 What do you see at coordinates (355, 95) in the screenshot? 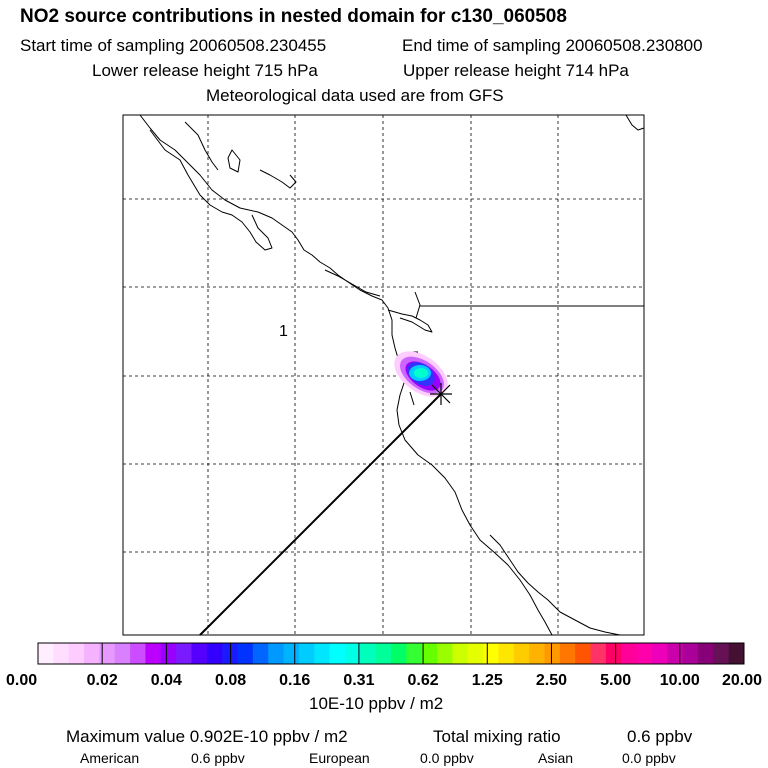
I see `met-data-label: Meteorological data used are from GFS` at bounding box center [355, 95].